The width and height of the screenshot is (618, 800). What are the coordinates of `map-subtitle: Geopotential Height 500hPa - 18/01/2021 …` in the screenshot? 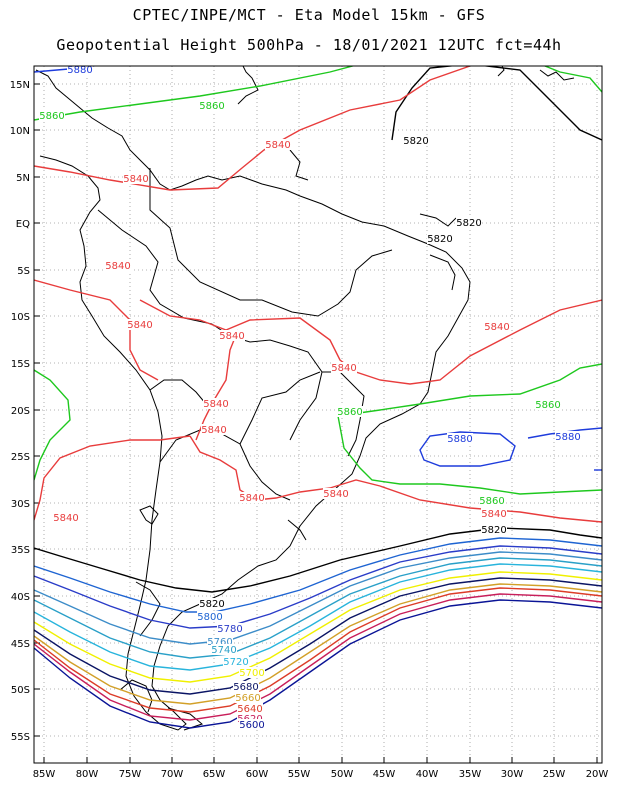 It's located at (309, 45).